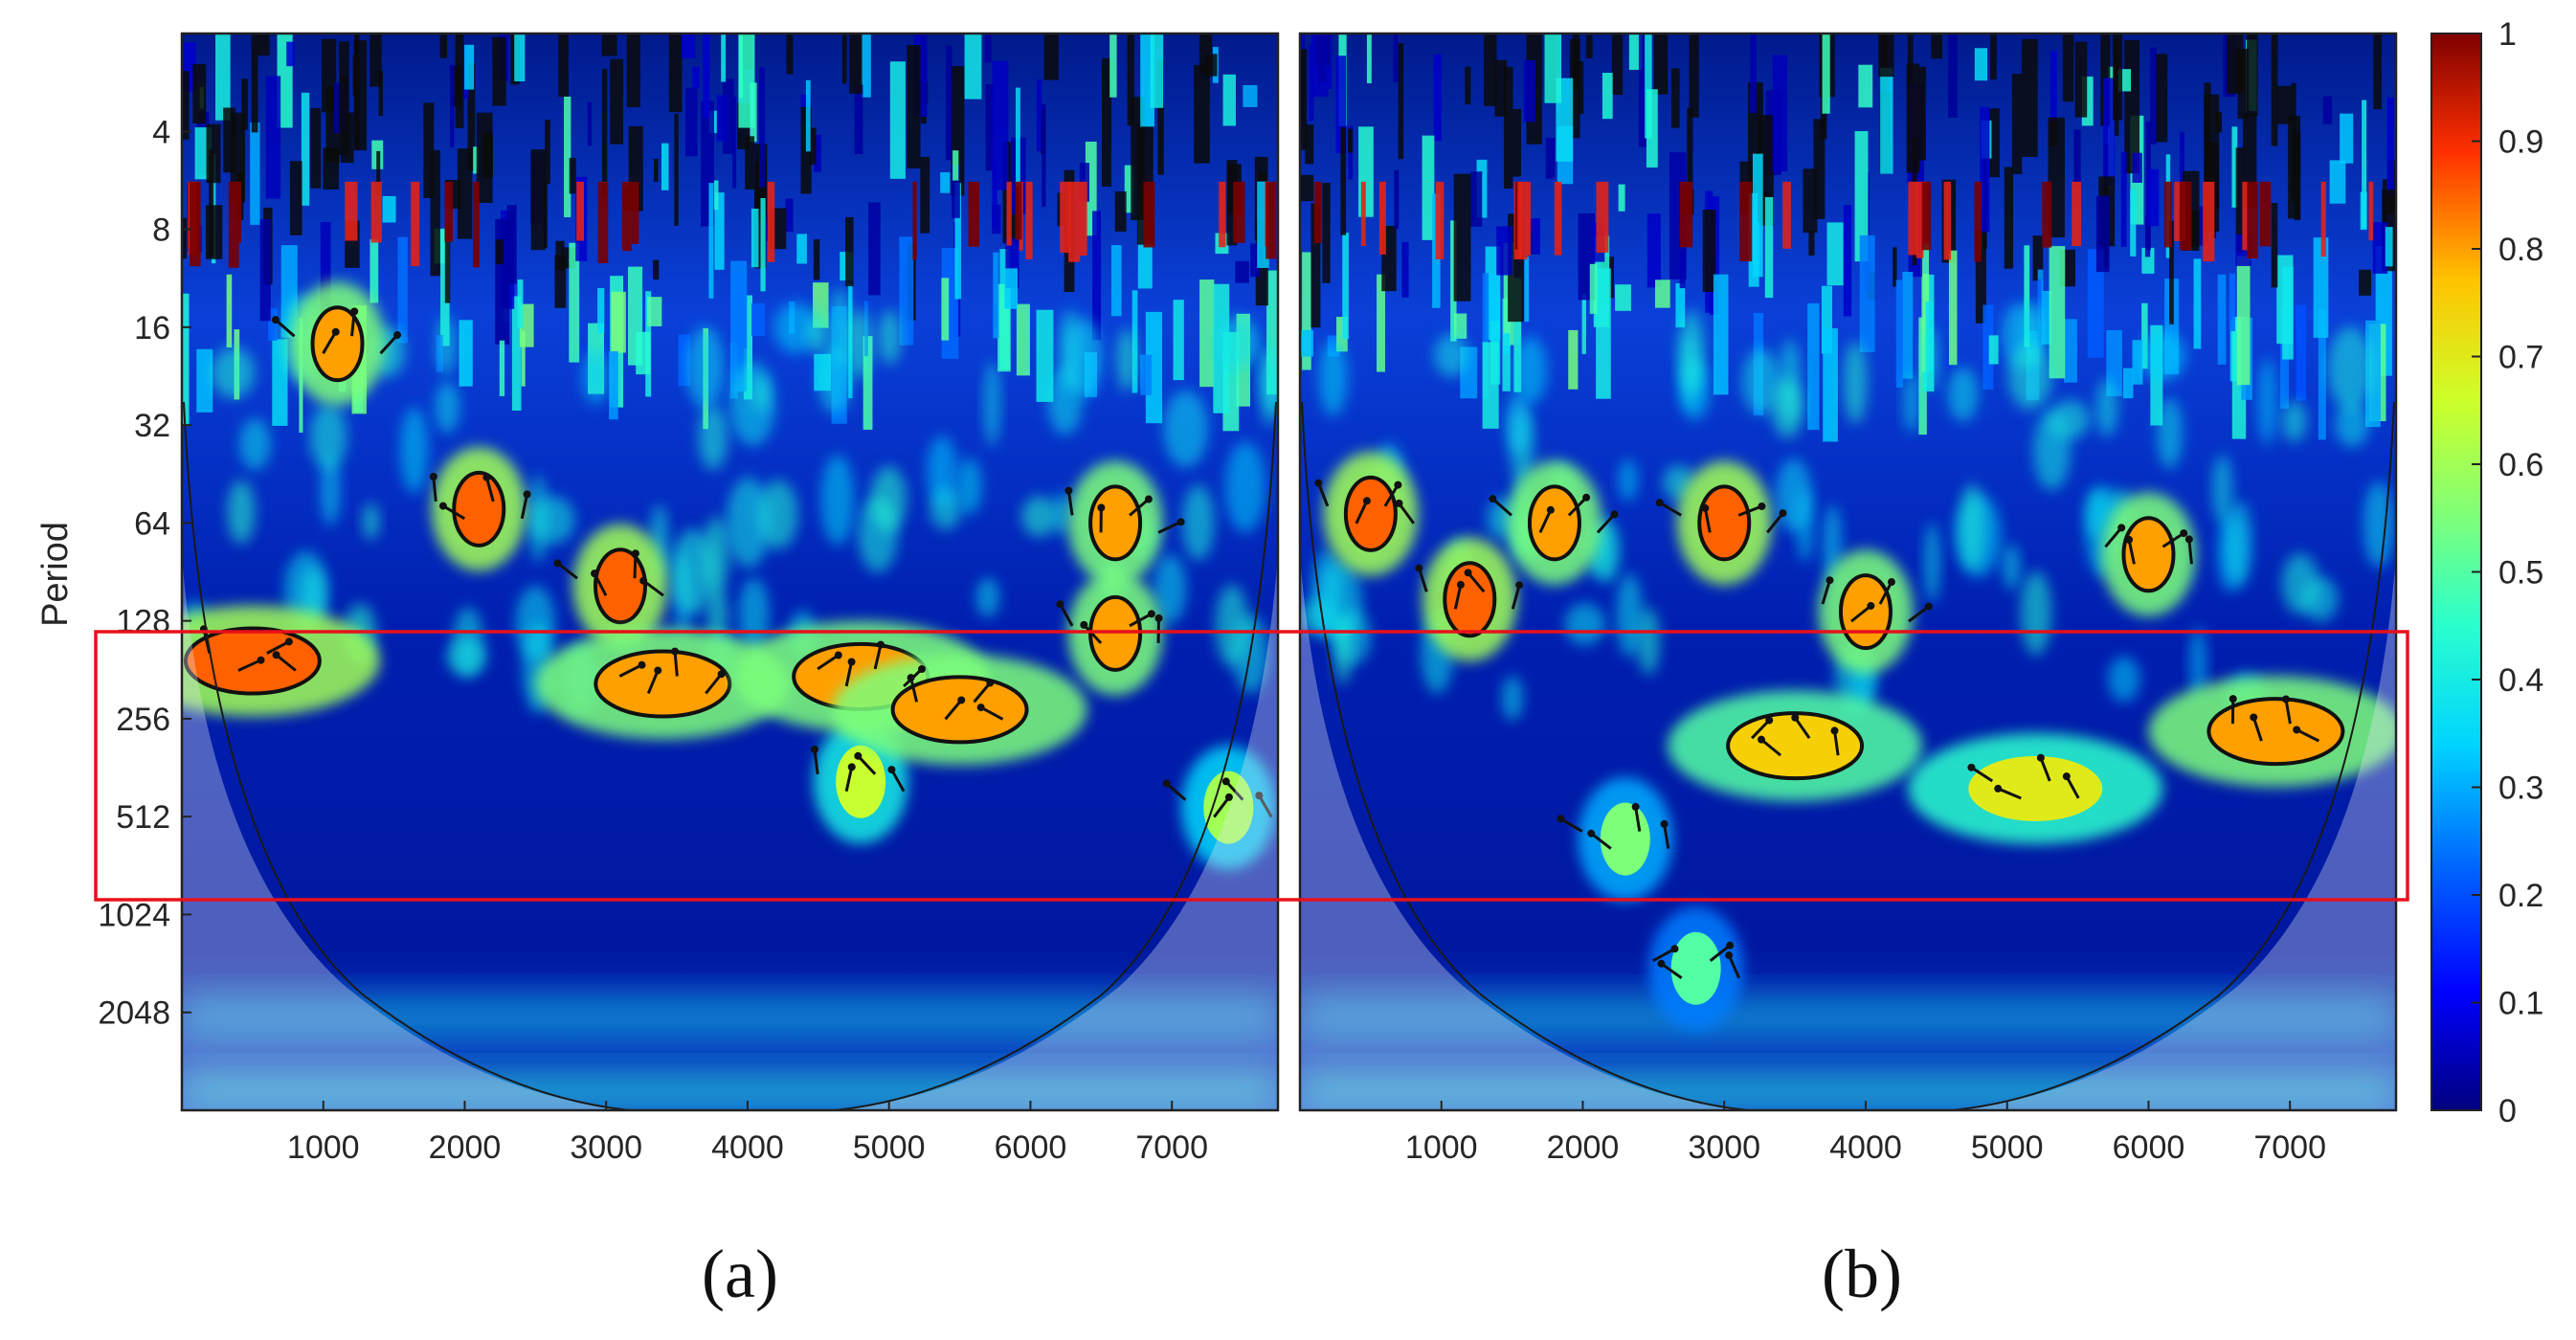 This screenshot has height=1340, width=2576. Describe the element at coordinates (161, 230) in the screenshot. I see `y-tick-label: 8` at that location.